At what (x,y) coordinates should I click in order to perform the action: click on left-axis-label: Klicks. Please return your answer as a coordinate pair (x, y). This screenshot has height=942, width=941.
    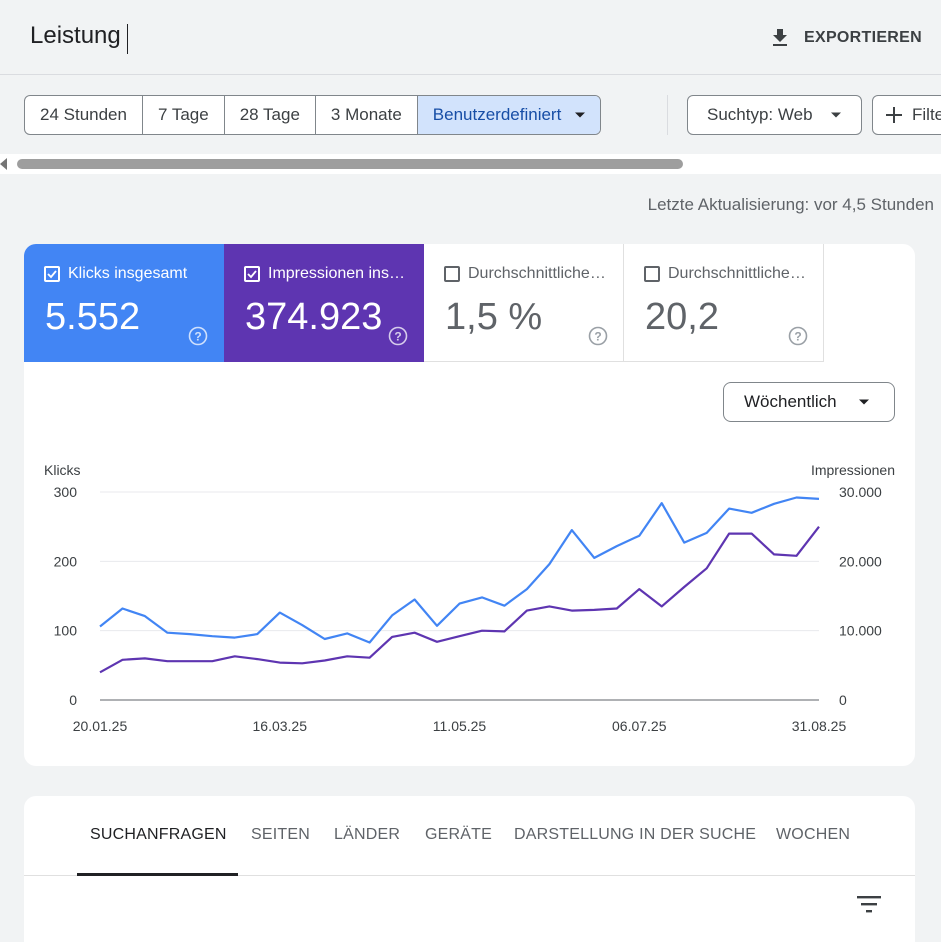
    Looking at the image, I should click on (62, 470).